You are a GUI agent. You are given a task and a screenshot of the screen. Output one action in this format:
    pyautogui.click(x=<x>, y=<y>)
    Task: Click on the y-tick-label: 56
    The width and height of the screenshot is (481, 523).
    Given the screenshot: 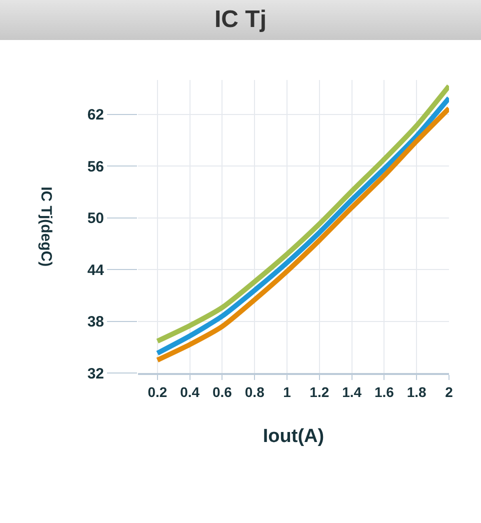 What is the action you would take?
    pyautogui.click(x=95, y=167)
    